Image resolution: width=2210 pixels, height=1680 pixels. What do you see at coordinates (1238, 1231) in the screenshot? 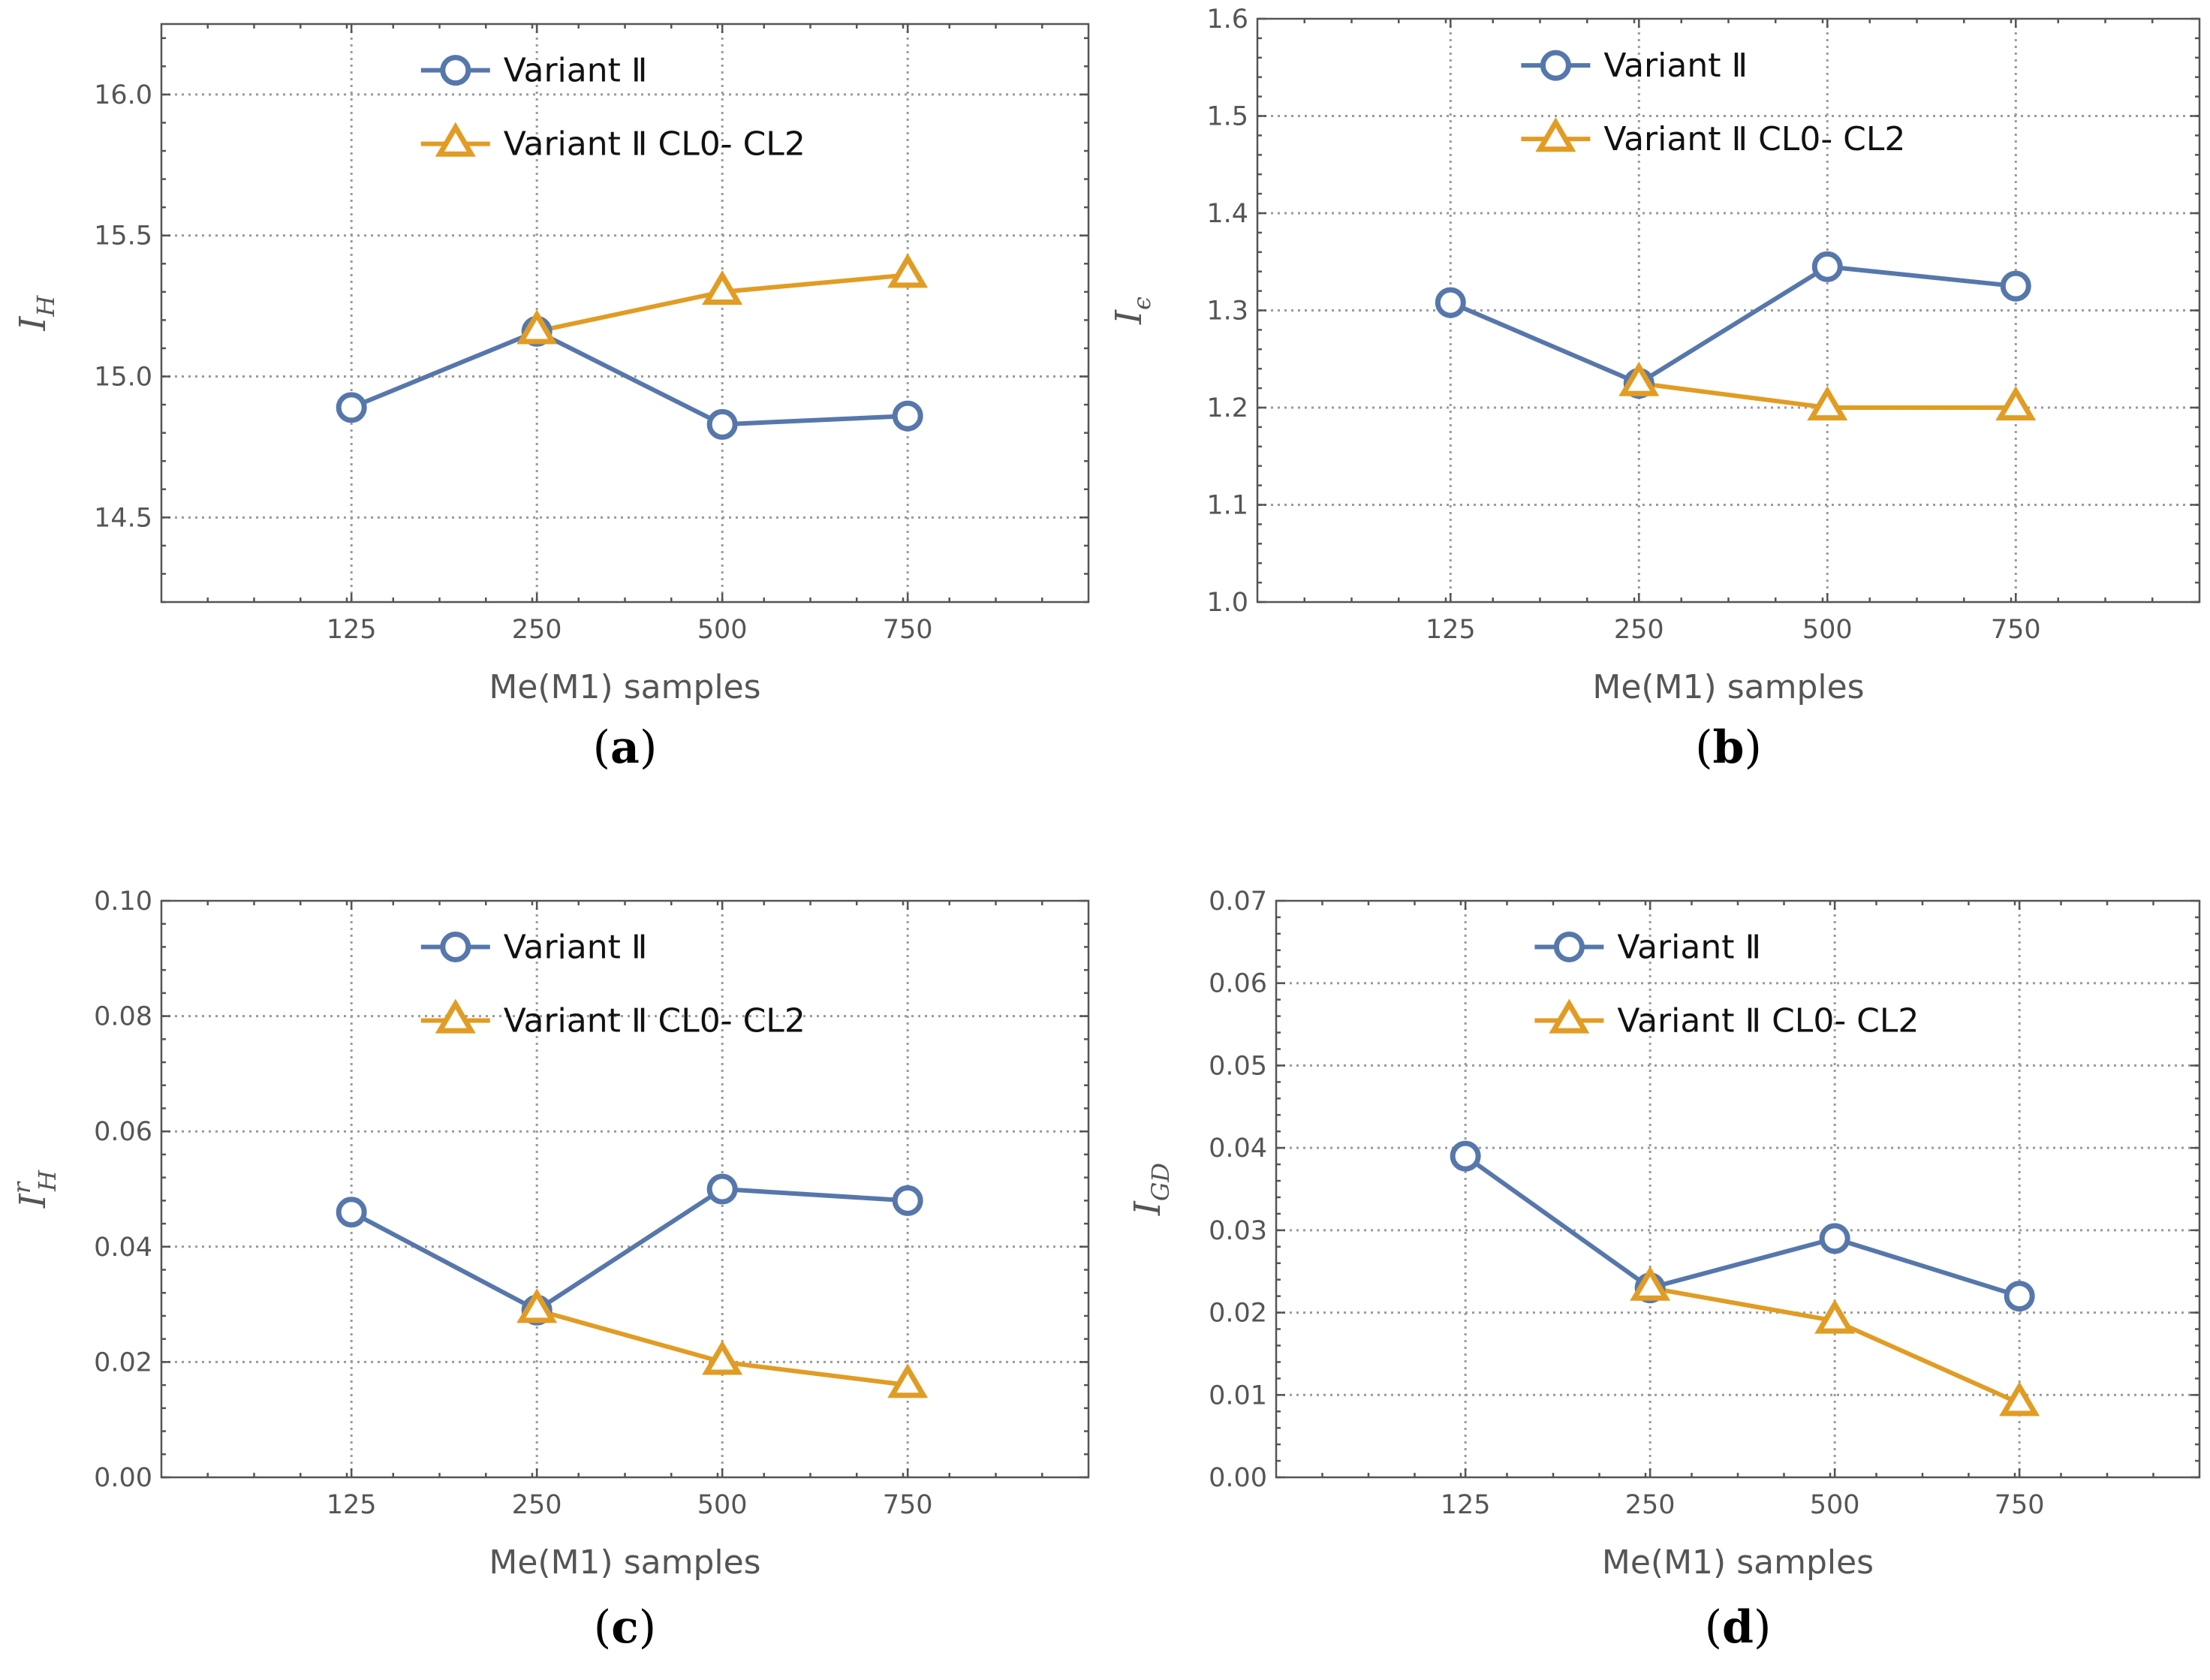
I see `y-tick-label: 0.03` at bounding box center [1238, 1231].